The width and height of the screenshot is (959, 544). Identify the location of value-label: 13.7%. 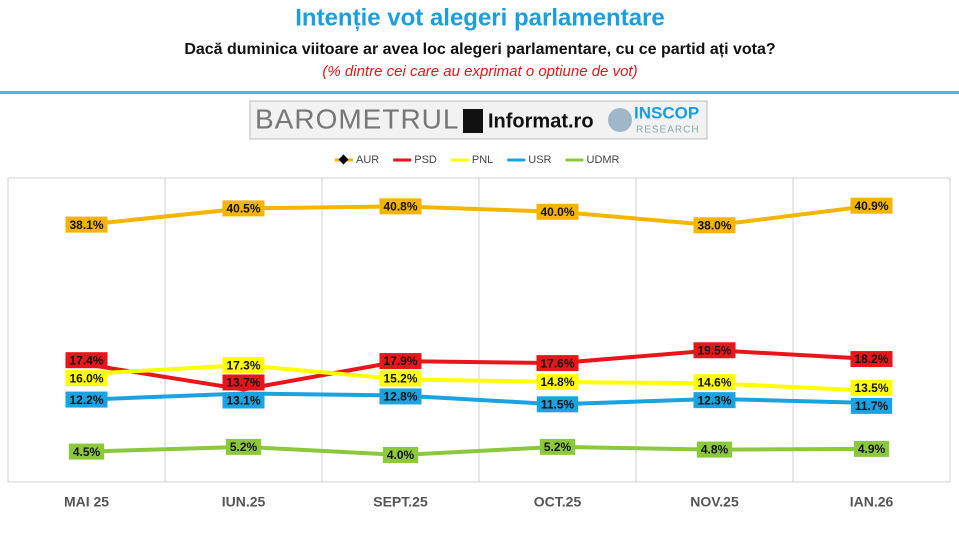
(243, 383).